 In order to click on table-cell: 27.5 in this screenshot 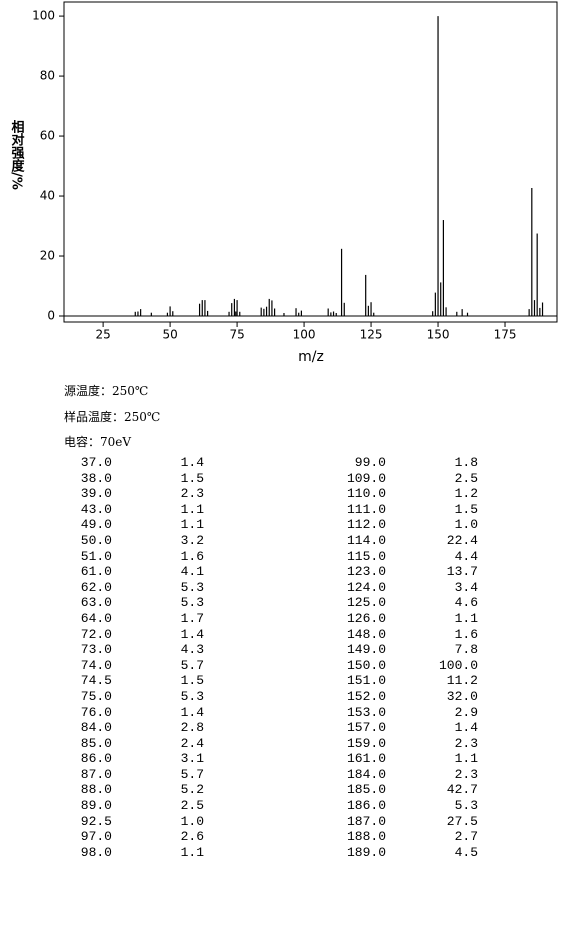, I will do `click(462, 821)`.